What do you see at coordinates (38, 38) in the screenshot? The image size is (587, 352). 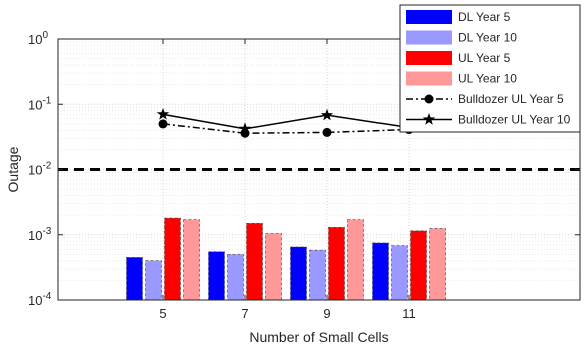 I see `y-tick-label: 10⁰` at bounding box center [38, 38].